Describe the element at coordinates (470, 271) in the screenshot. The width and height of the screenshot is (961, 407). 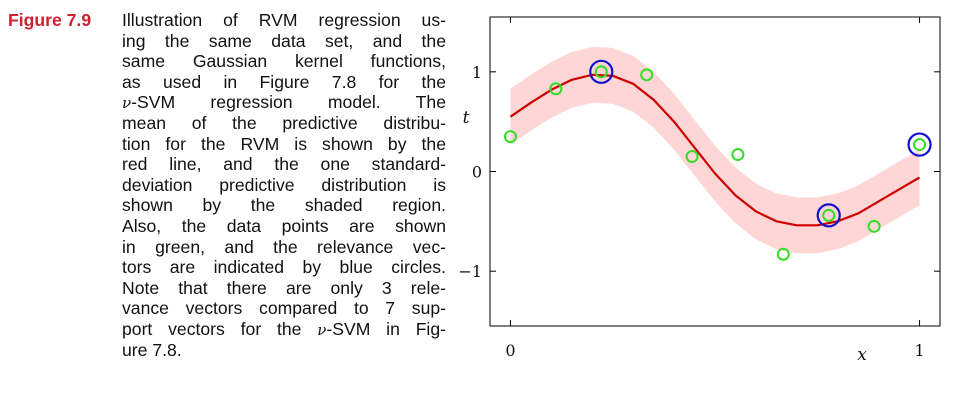
I see `y-tick-label: −1` at that location.